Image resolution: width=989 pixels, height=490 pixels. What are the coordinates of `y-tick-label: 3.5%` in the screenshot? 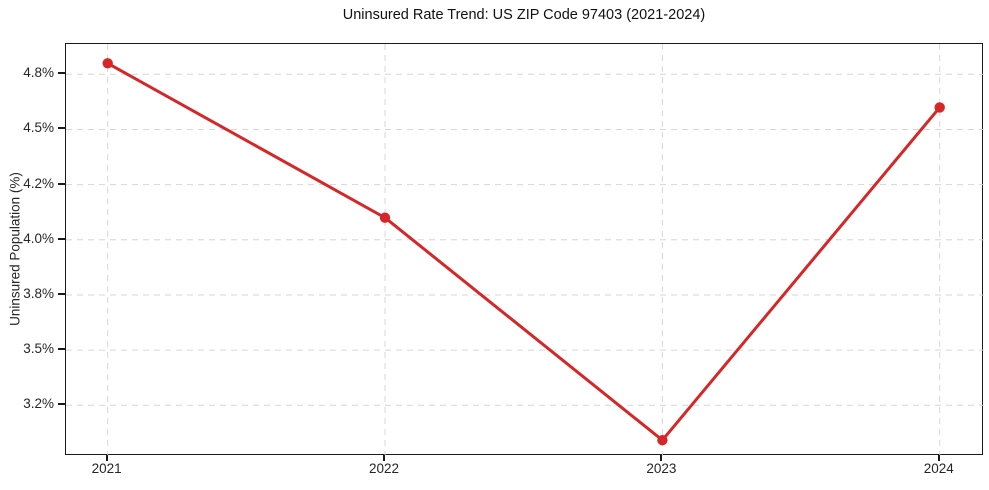 It's located at (38, 349).